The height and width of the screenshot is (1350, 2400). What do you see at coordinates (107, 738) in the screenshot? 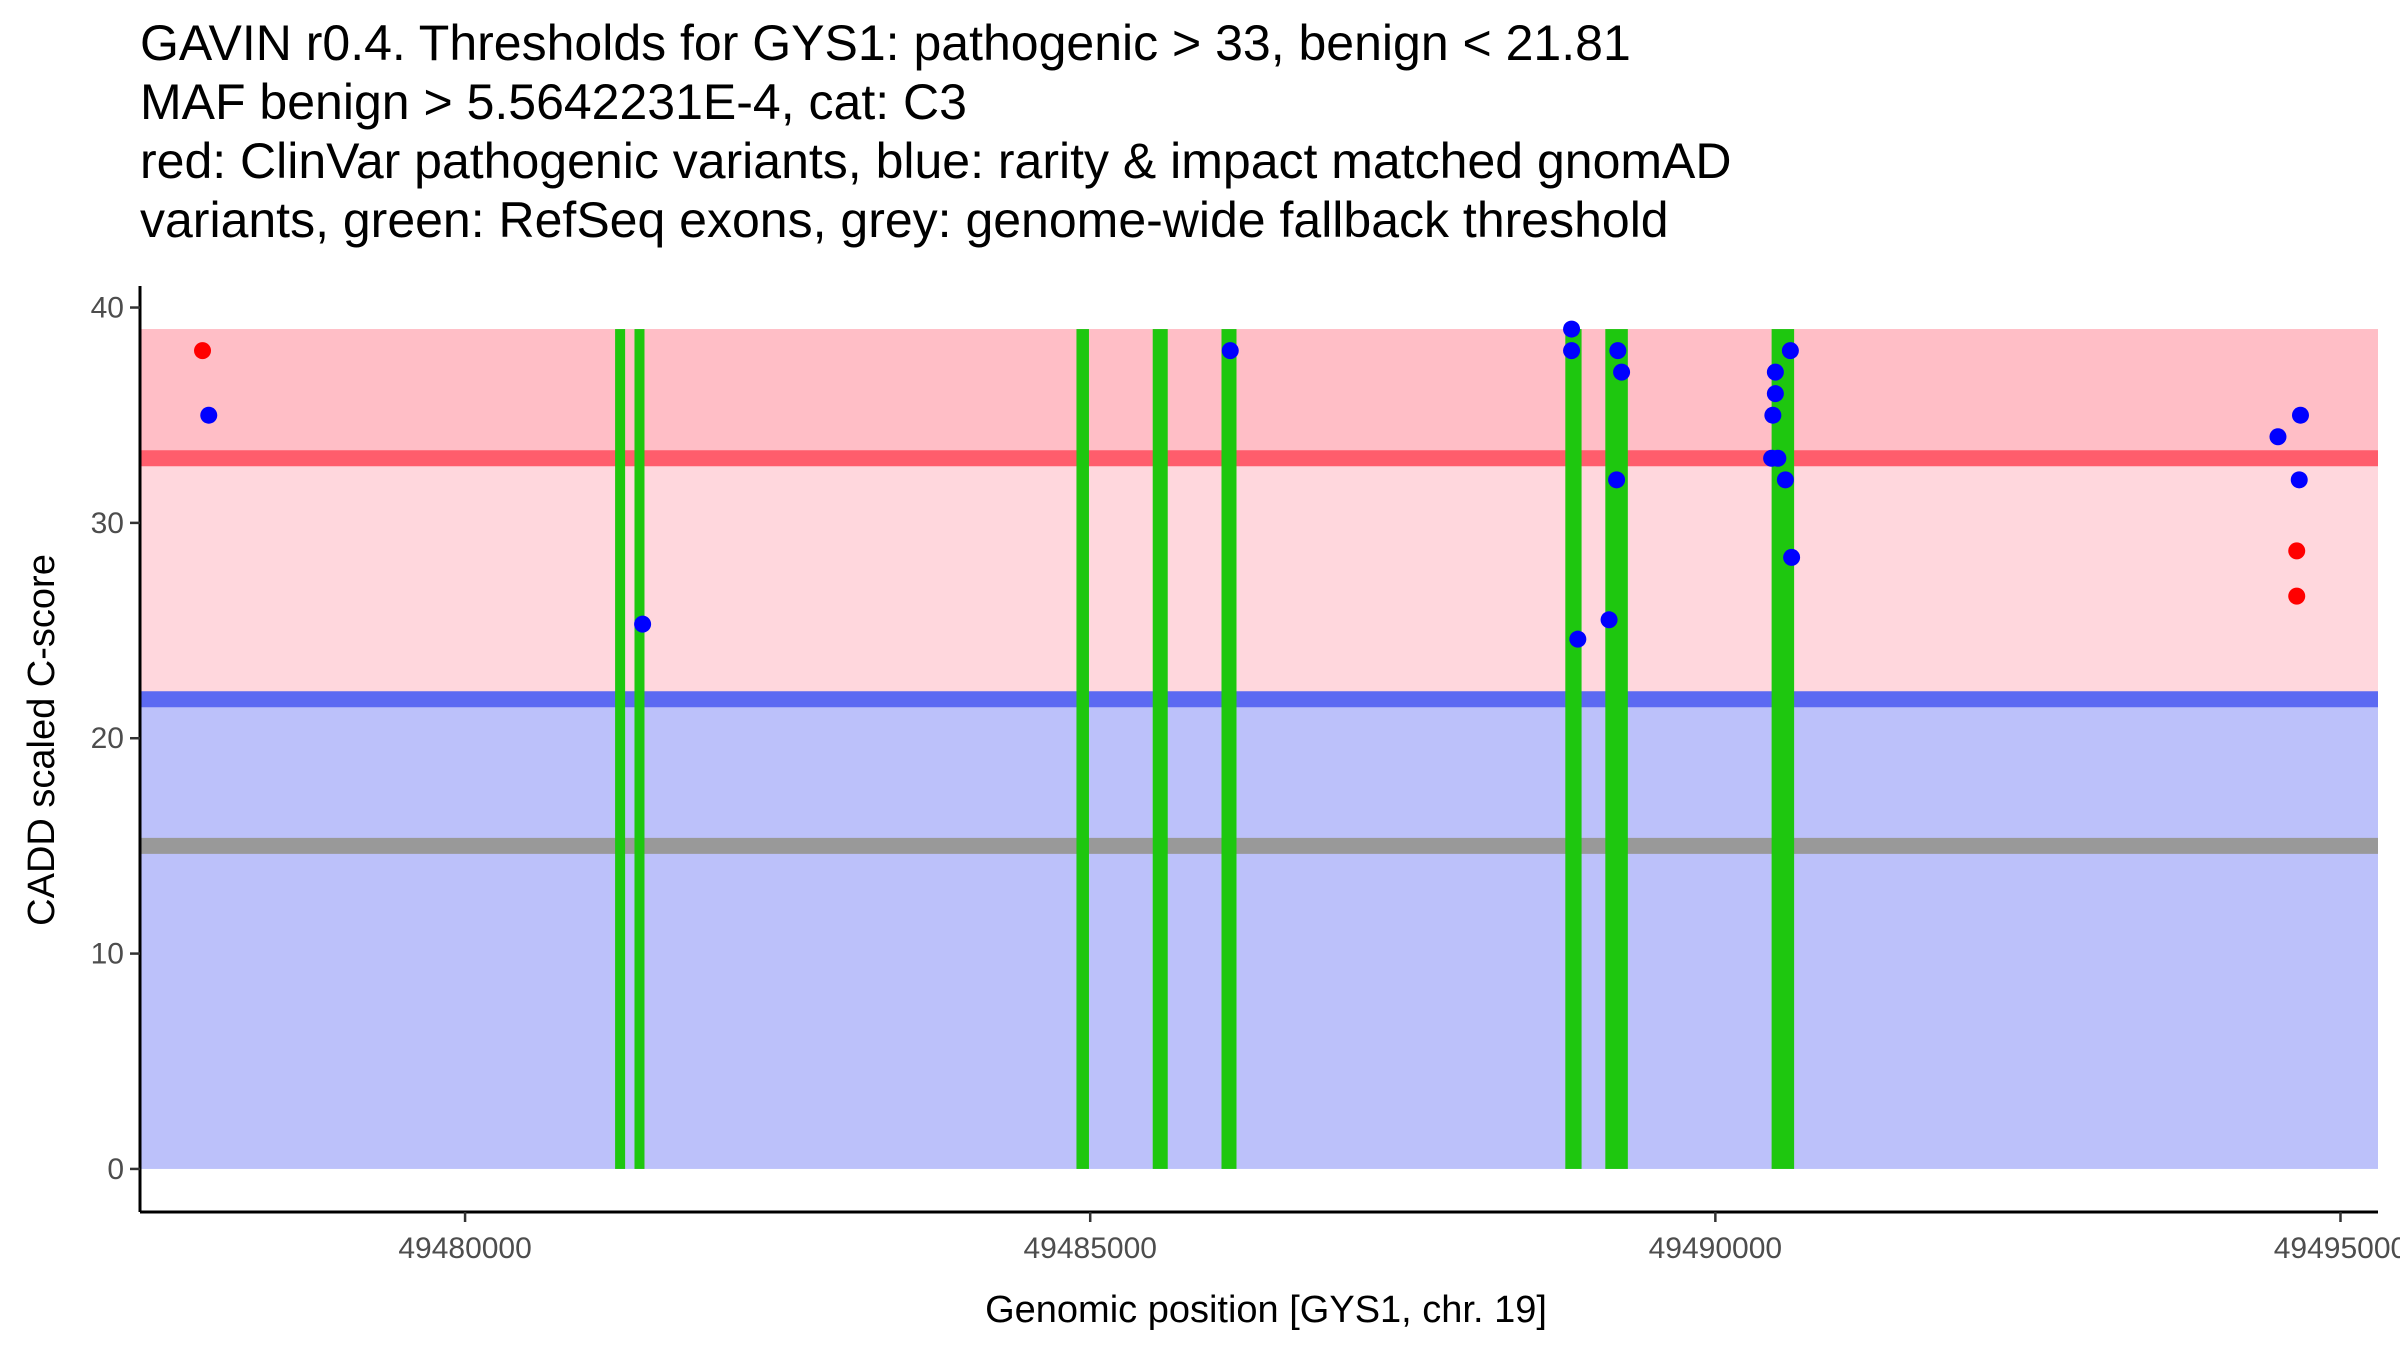
I see `y-tick-label-20: 20` at bounding box center [107, 738].